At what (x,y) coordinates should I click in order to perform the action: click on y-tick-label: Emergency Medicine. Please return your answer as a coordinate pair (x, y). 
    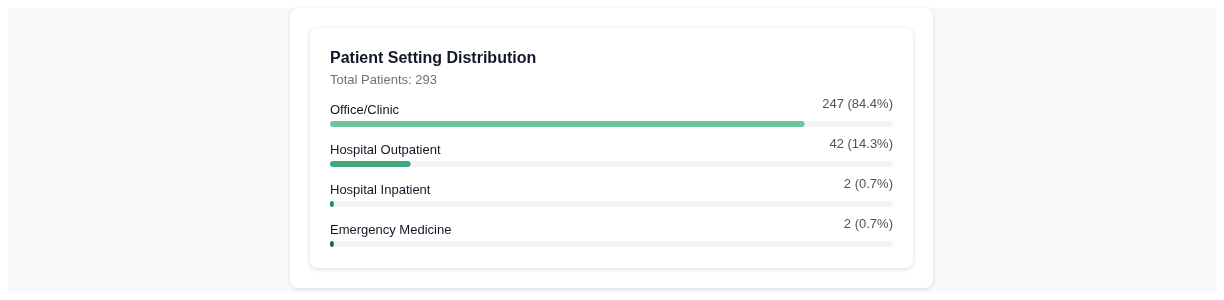
    Looking at the image, I should click on (391, 229).